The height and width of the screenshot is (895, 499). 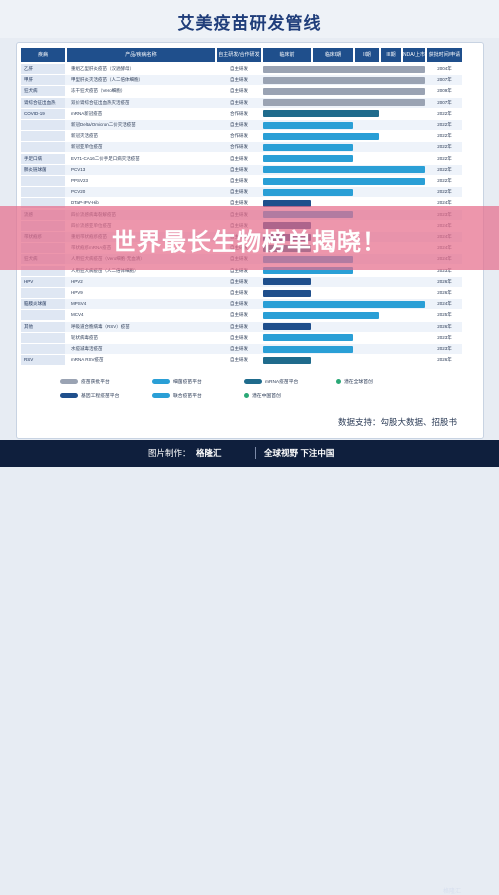 What do you see at coordinates (249, 23) in the screenshot?
I see `page-title: 艾美疫苗研发管线` at bounding box center [249, 23].